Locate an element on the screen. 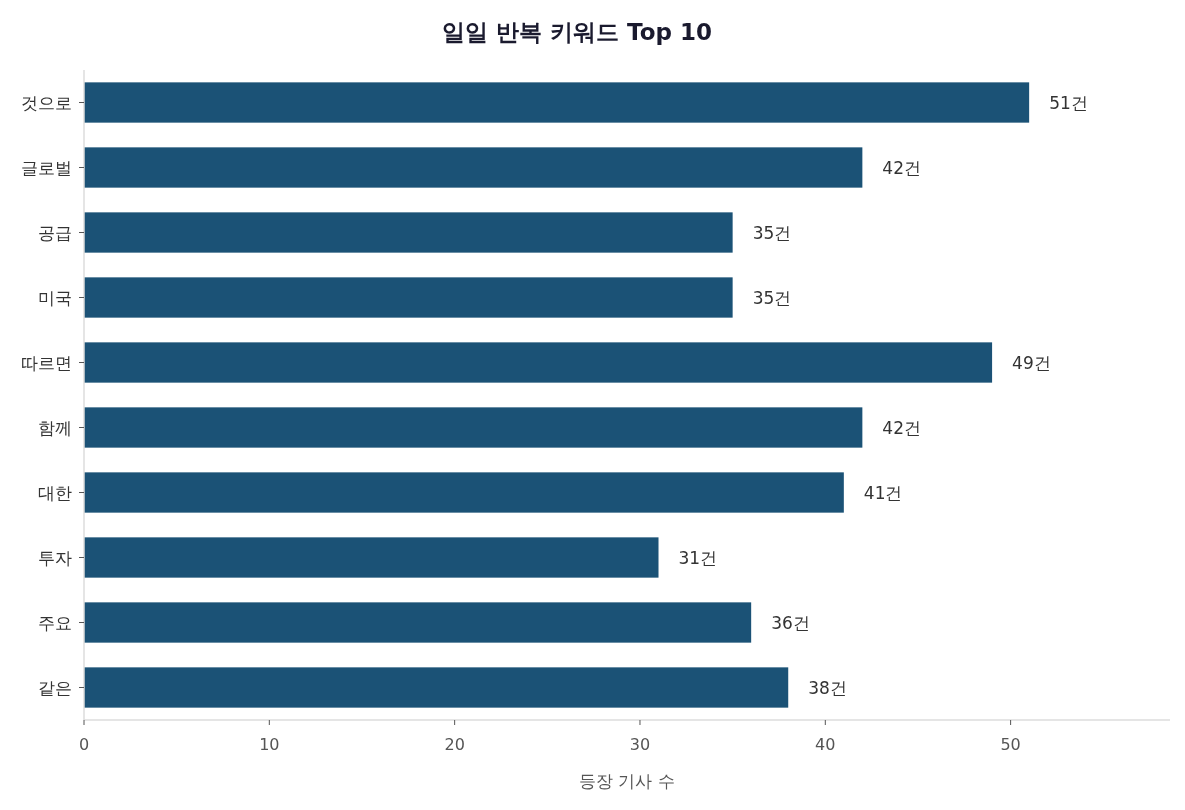 This screenshot has height=810, width=1185. x-tick-label: 50 is located at coordinates (1010, 744).